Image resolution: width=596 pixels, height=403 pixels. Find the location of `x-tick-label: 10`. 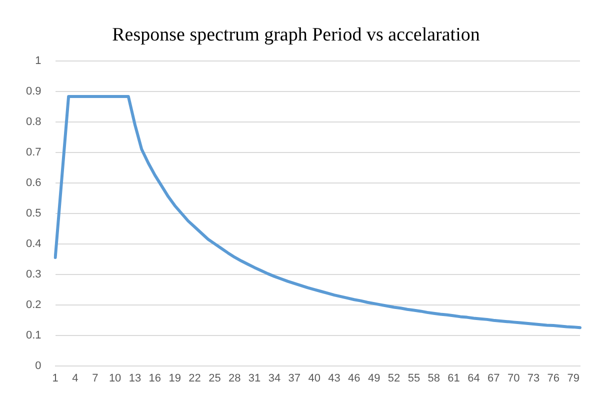

x-tick-label: 10 is located at coordinates (115, 378).